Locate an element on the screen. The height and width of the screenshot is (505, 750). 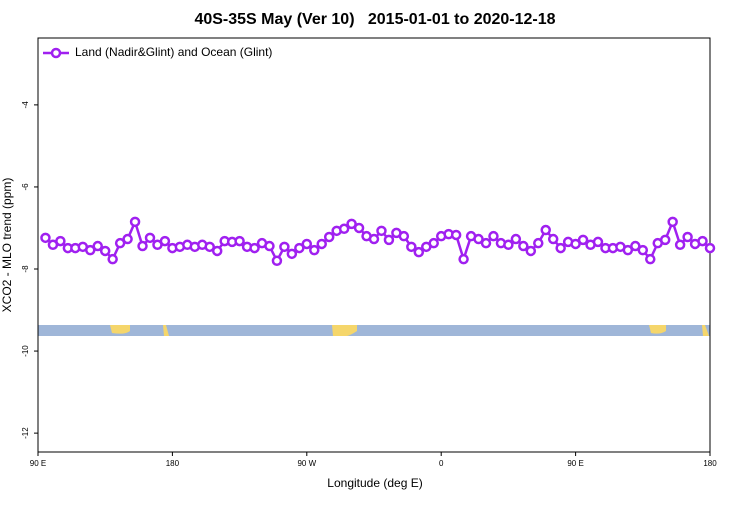
y-tick-label: -10 is located at coordinates (25, 351).